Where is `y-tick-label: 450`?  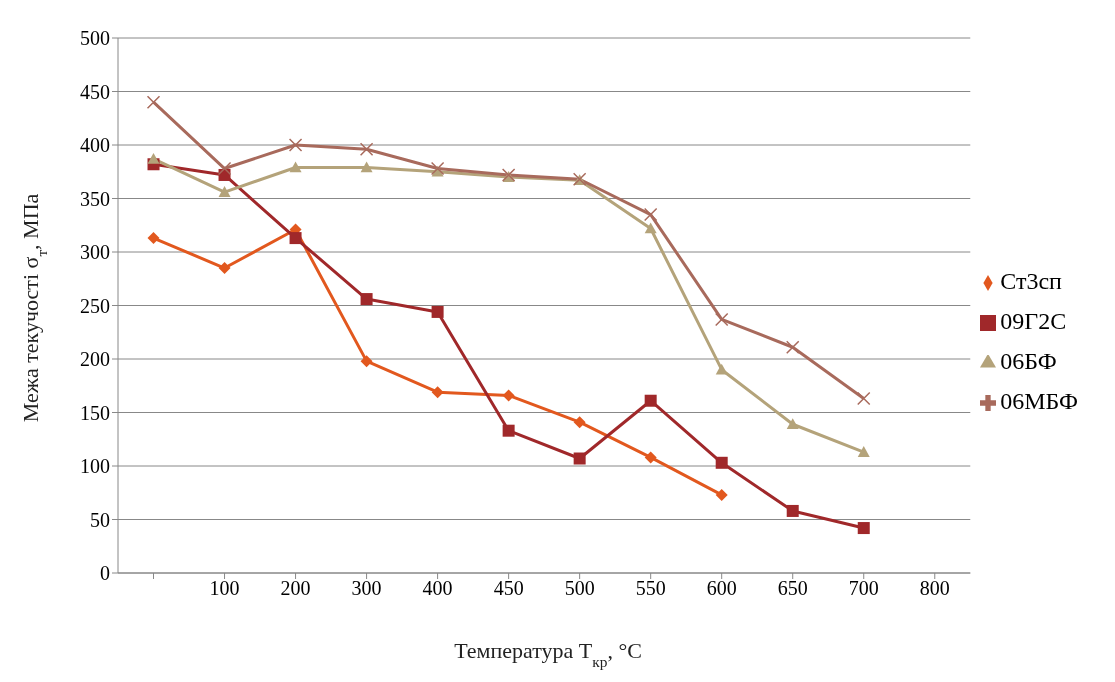 y-tick-label: 450 is located at coordinates (95, 91).